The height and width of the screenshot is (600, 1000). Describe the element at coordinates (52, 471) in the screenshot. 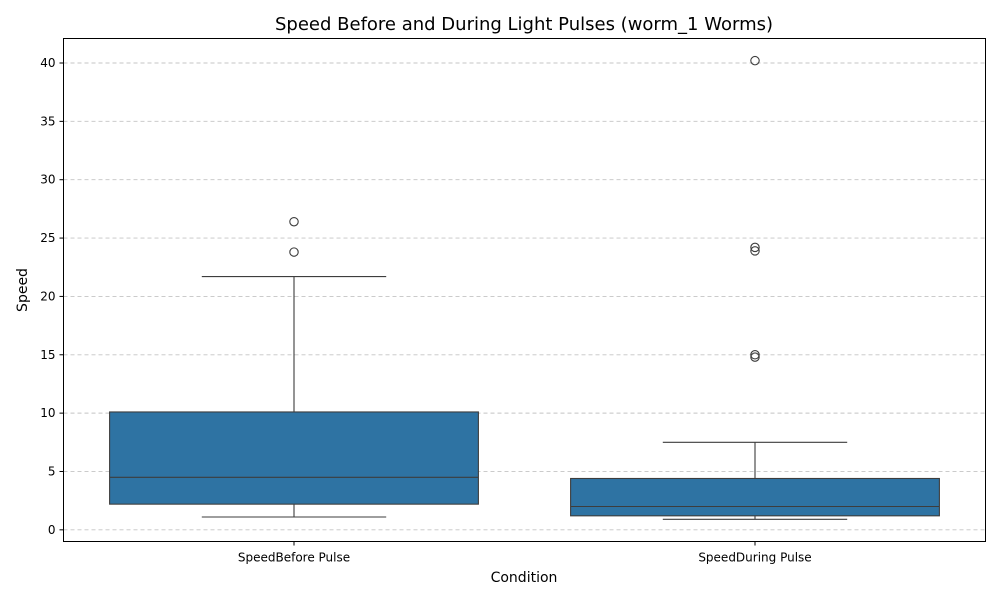

I see `y-tick-label: 5` at that location.